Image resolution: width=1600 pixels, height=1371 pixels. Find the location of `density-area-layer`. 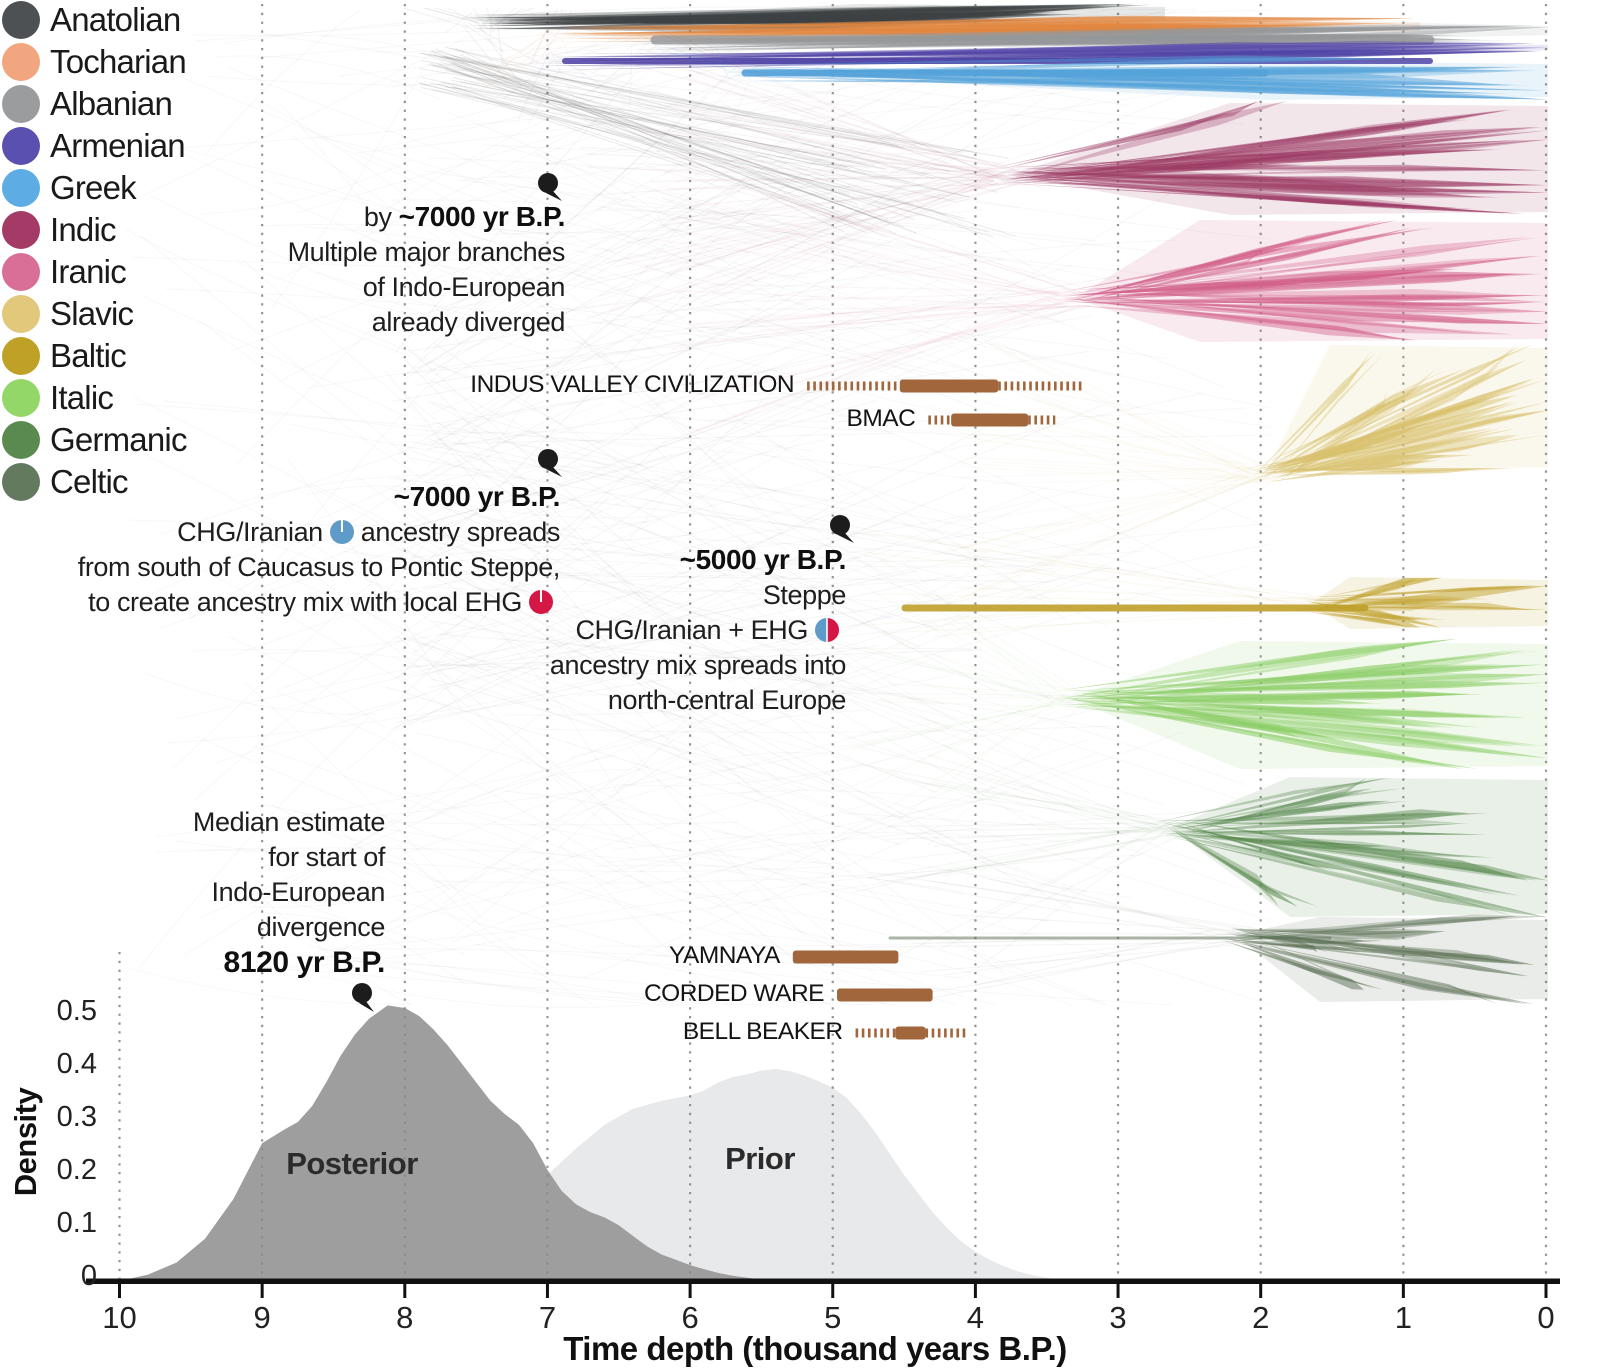

density-area-layer is located at coordinates (597, 1143).